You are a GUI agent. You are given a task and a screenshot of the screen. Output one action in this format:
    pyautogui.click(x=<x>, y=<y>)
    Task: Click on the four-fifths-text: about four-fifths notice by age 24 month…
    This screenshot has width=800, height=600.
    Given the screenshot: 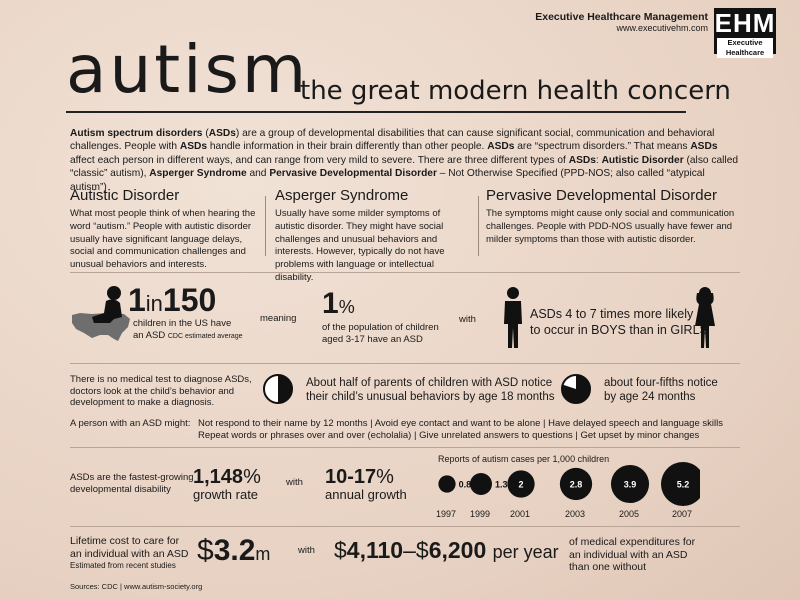 What is the action you would take?
    pyautogui.click(x=661, y=390)
    